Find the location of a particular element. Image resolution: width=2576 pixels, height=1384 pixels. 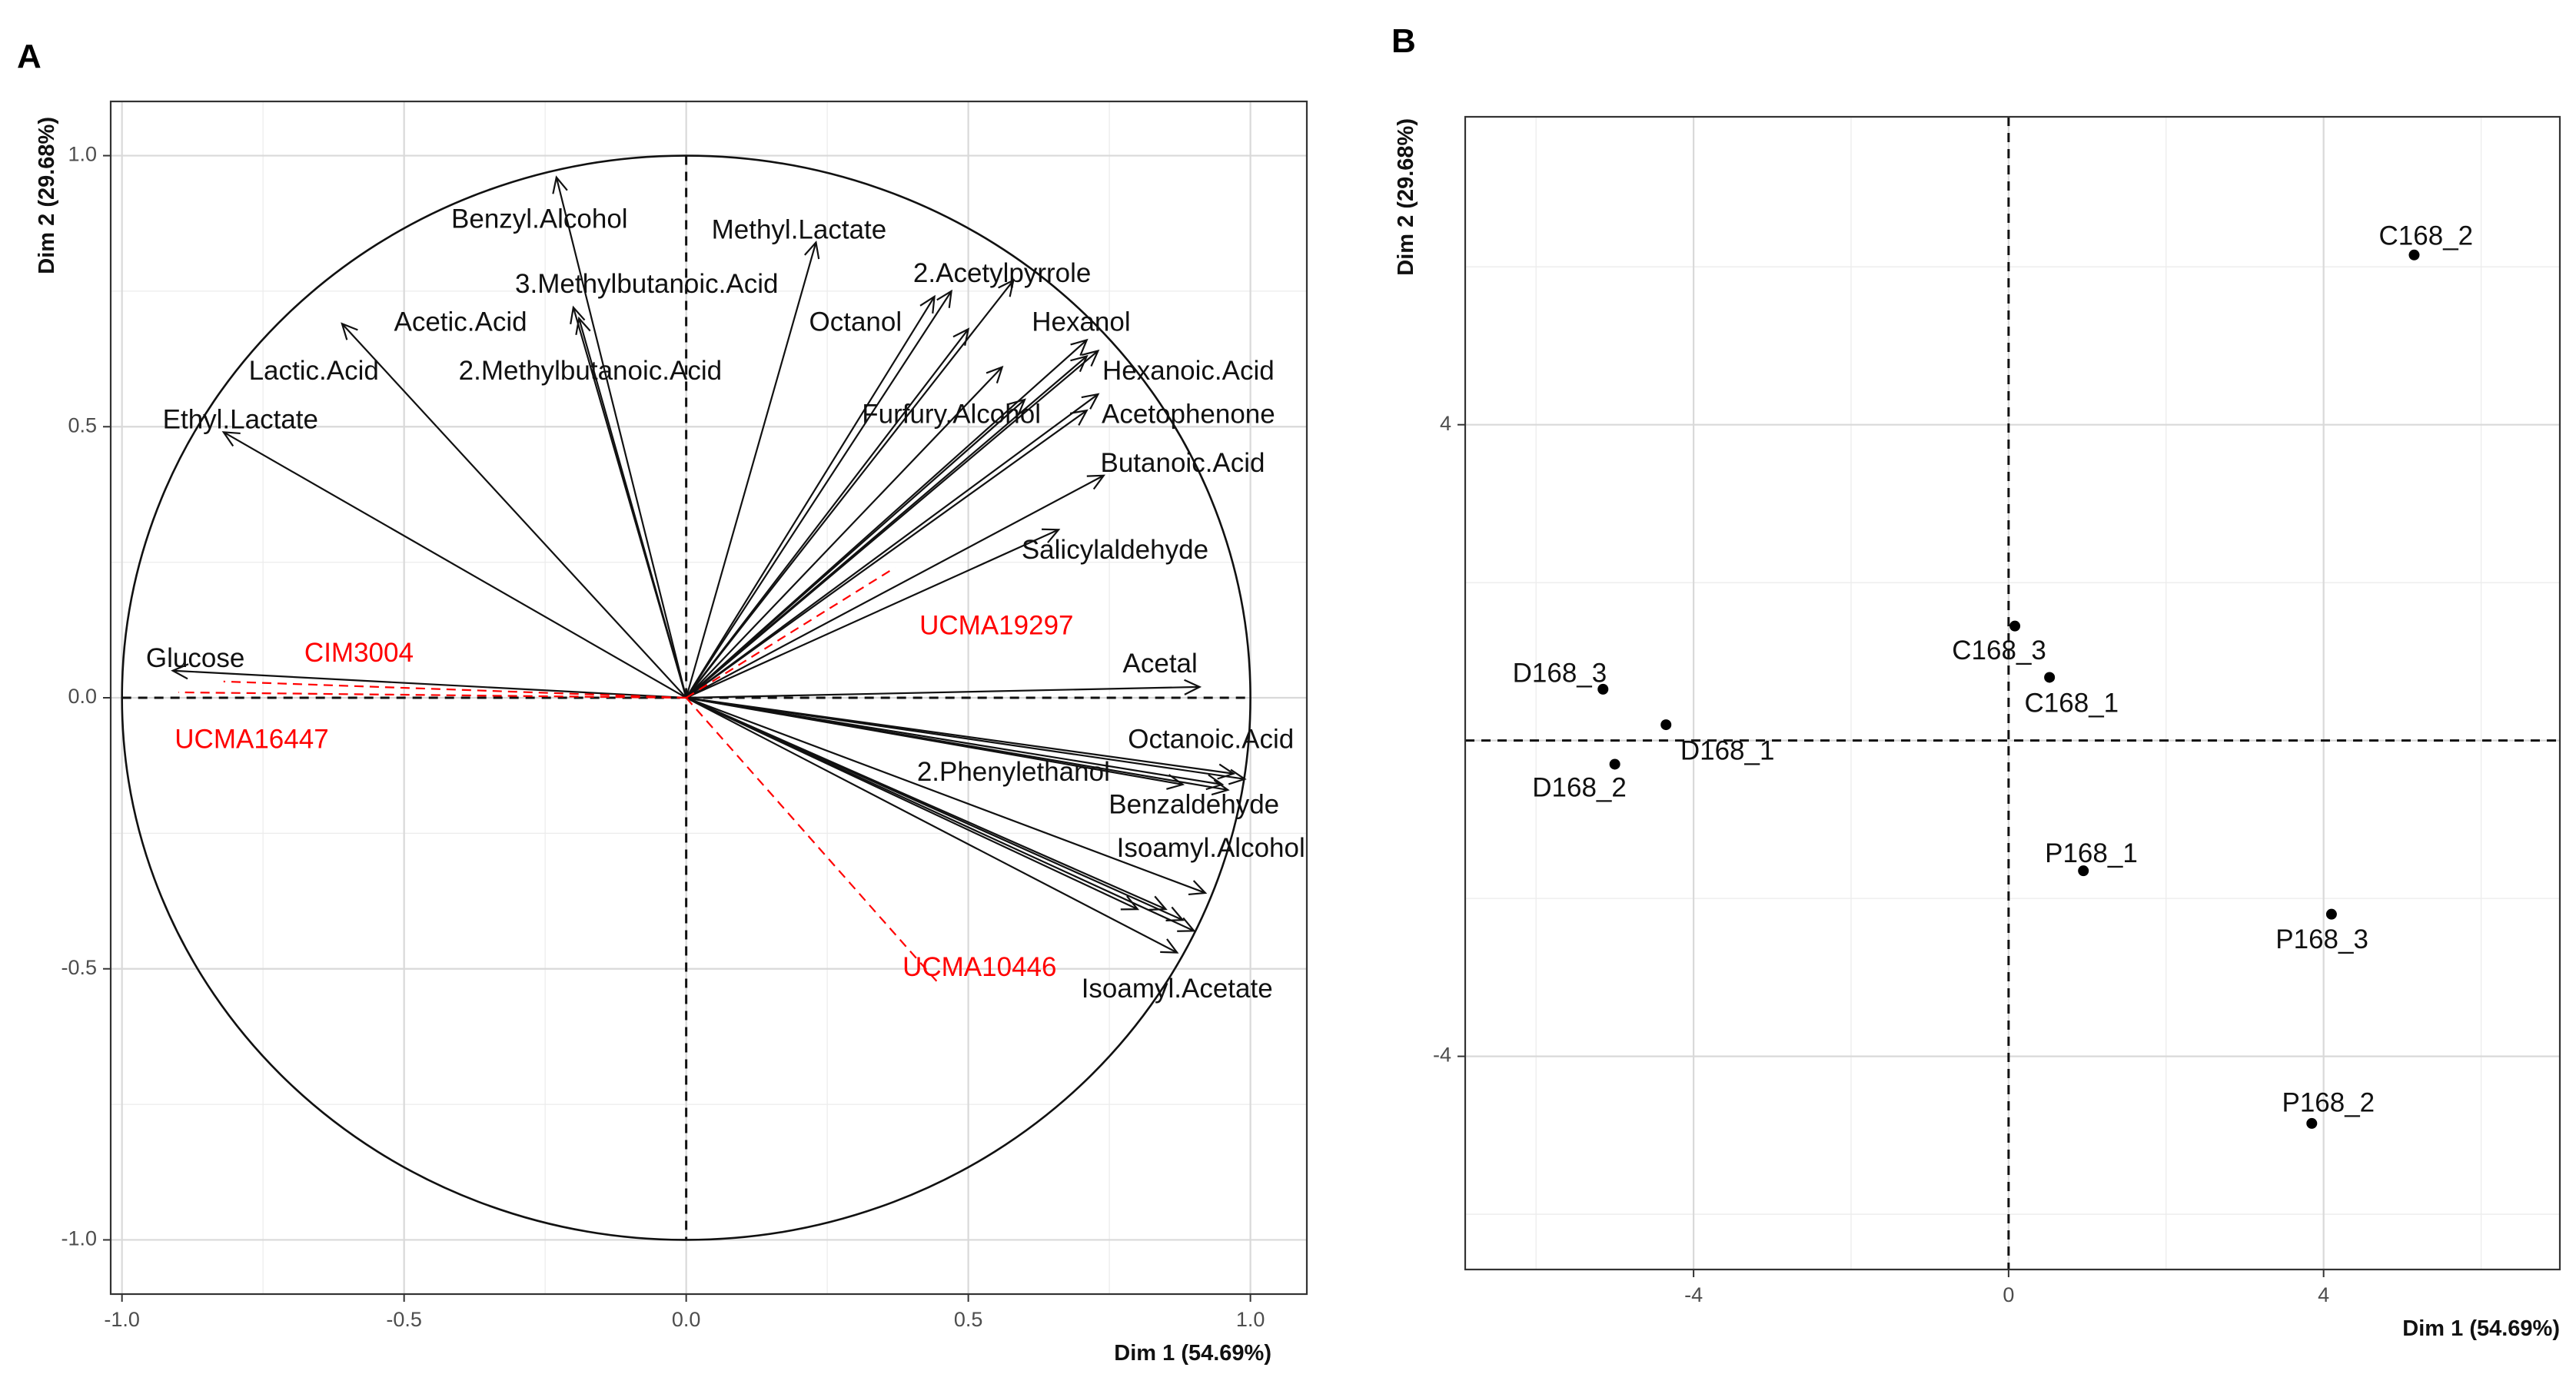

panel-a-y-axis-title: Dim 2 (29.68%) is located at coordinates (47, 195).